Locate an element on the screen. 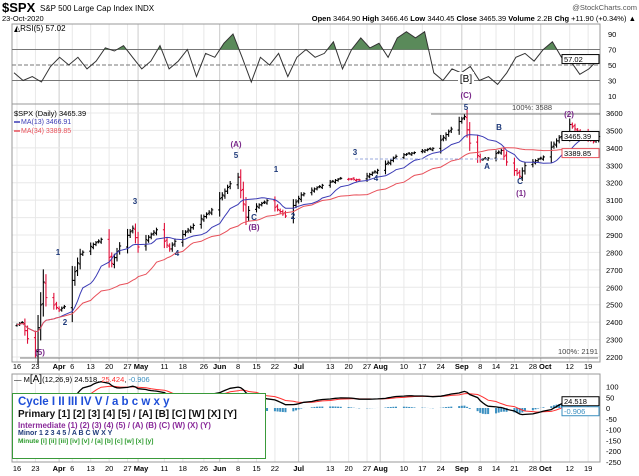  fib-low-label: 100%: 2191 is located at coordinates (578, 351).